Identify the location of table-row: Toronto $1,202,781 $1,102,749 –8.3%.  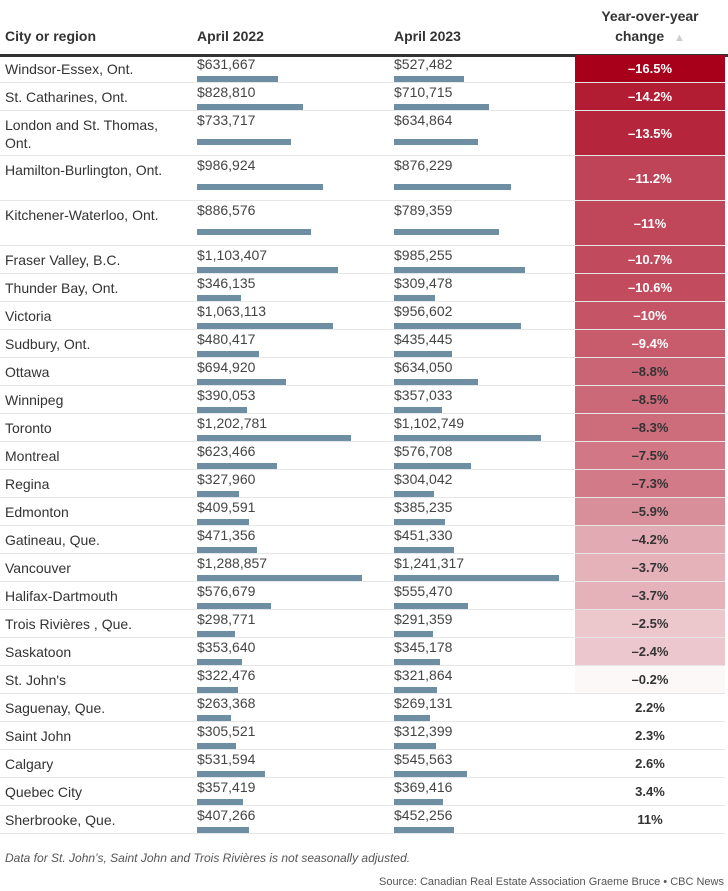
(362, 428).